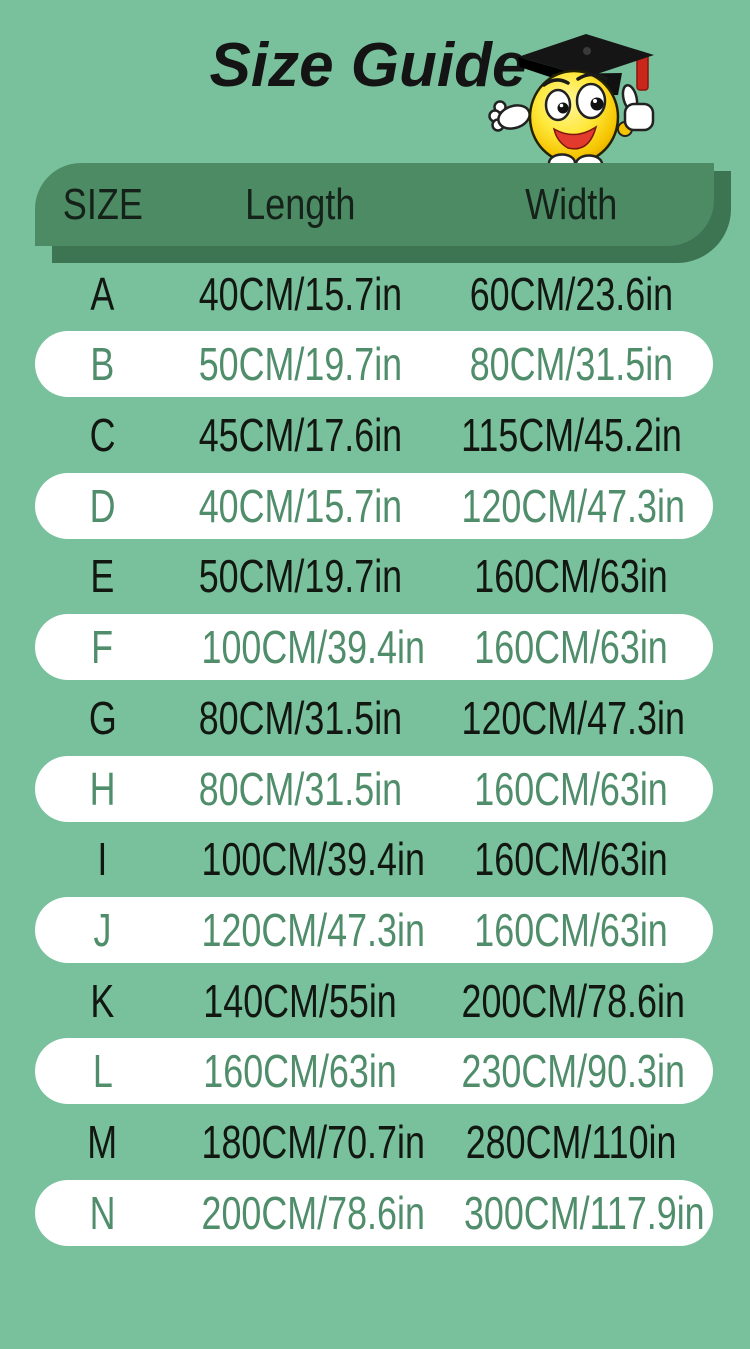  Describe the element at coordinates (102, 1000) in the screenshot. I see `size-label: K` at that location.